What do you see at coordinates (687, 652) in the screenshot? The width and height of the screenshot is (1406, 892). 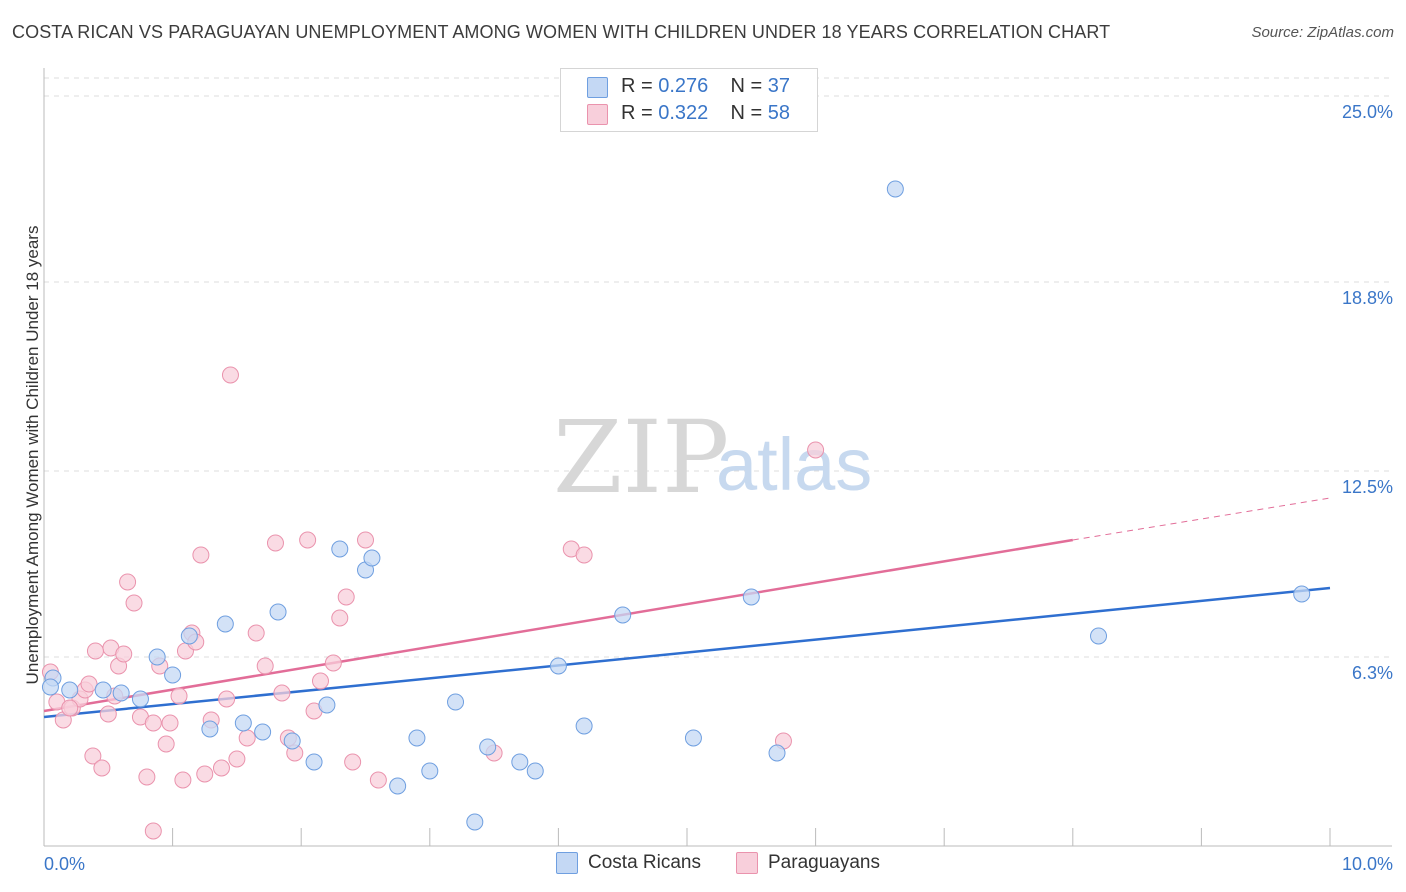 I see `trend-line-costa` at bounding box center [687, 652].